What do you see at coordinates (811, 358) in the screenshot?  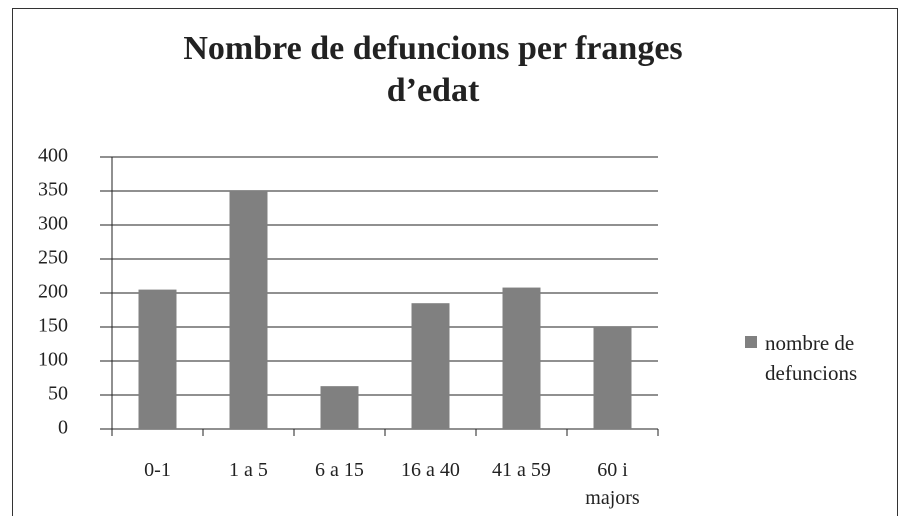 I see `legend-label: nombre de defuncions` at bounding box center [811, 358].